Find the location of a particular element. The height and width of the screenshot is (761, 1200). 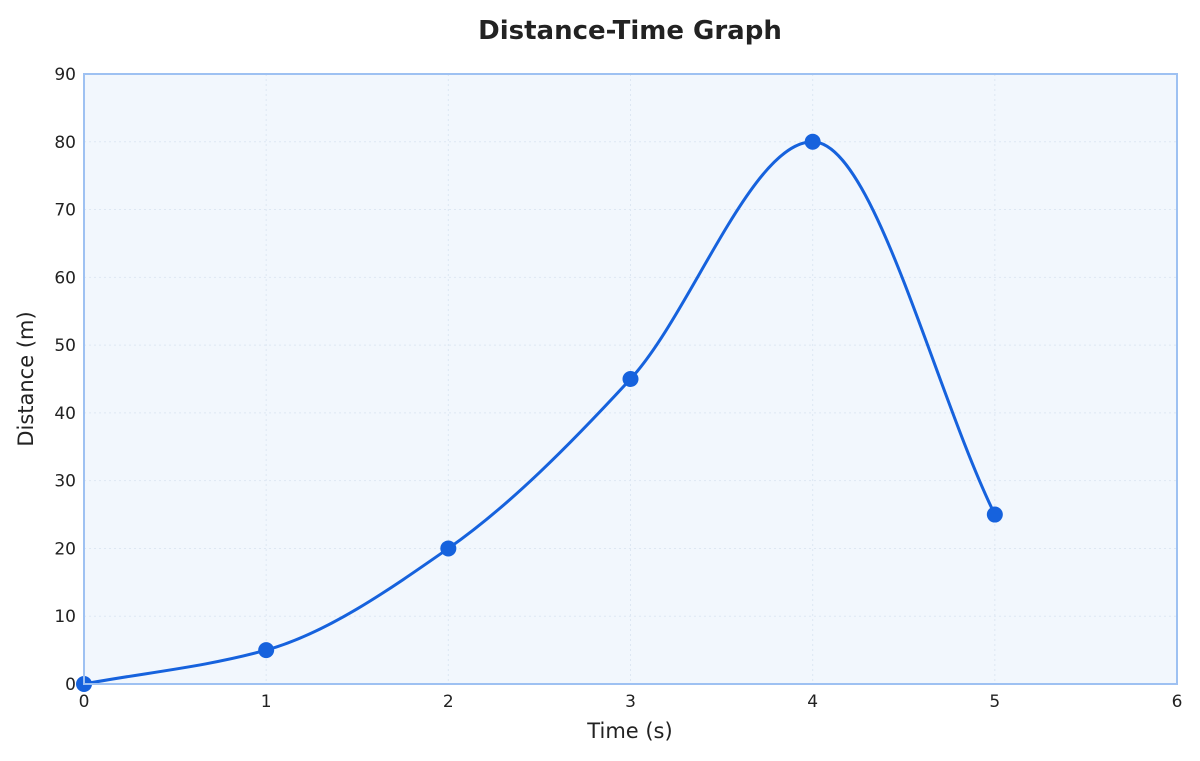

y-tick-label: 70 is located at coordinates (65, 211).